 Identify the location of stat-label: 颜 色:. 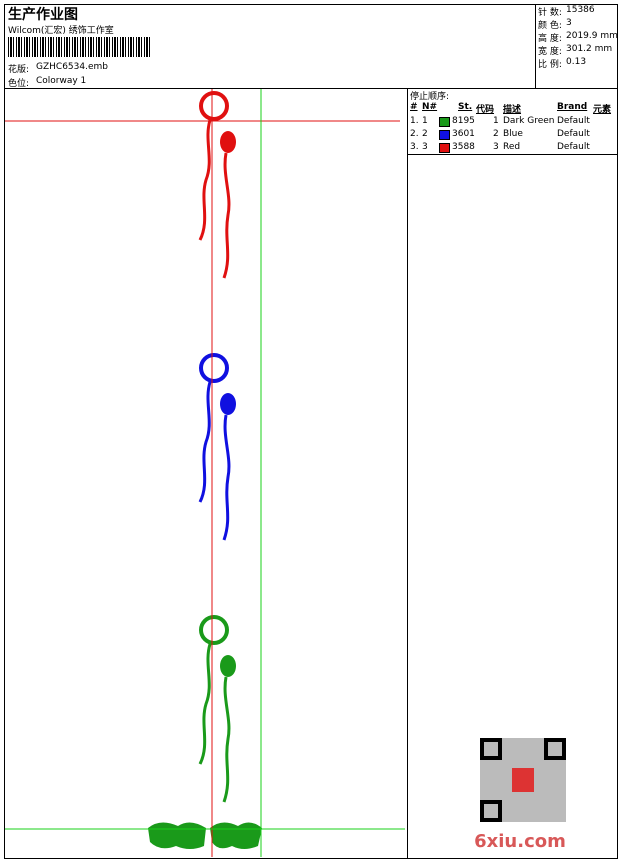
(550, 26).